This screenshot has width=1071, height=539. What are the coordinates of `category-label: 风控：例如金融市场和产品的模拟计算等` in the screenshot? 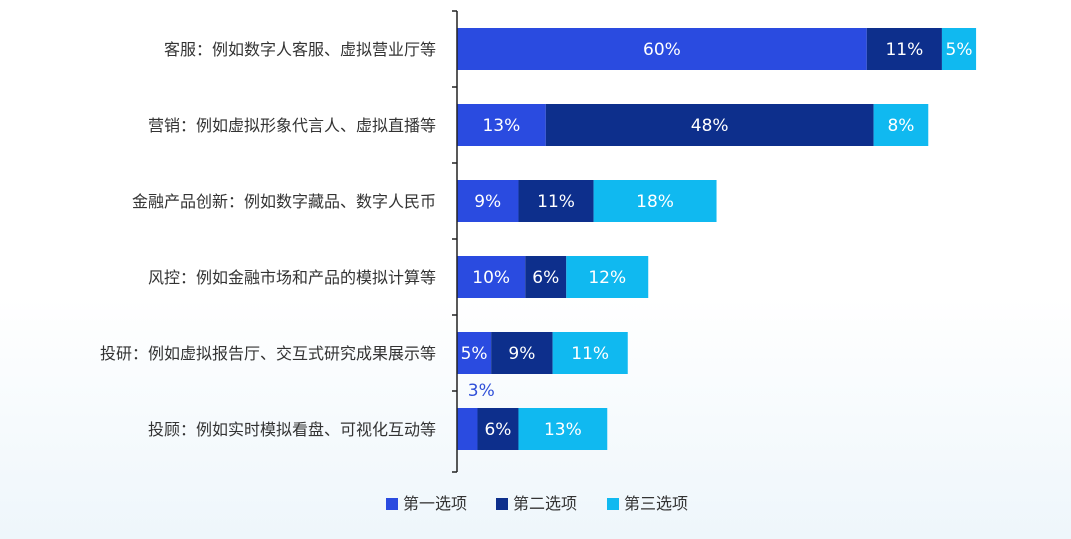 It's located at (292, 277).